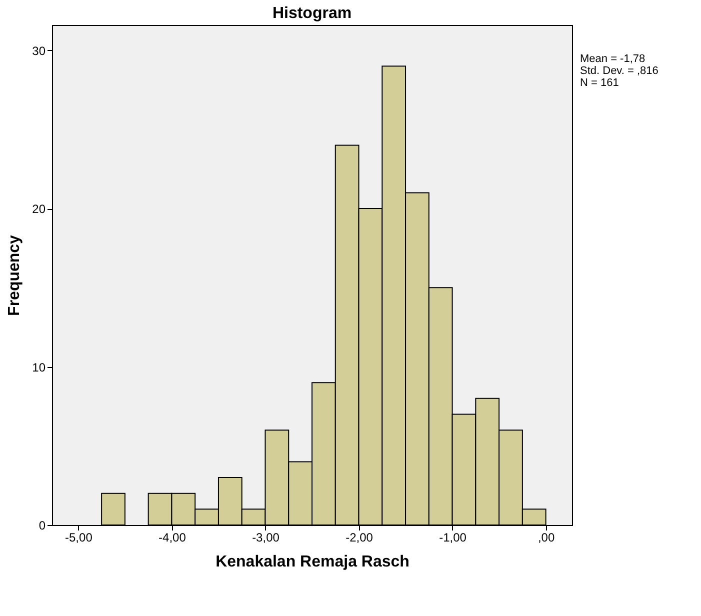  What do you see at coordinates (613, 59) in the screenshot?
I see `text: Mean = -1,78` at bounding box center [613, 59].